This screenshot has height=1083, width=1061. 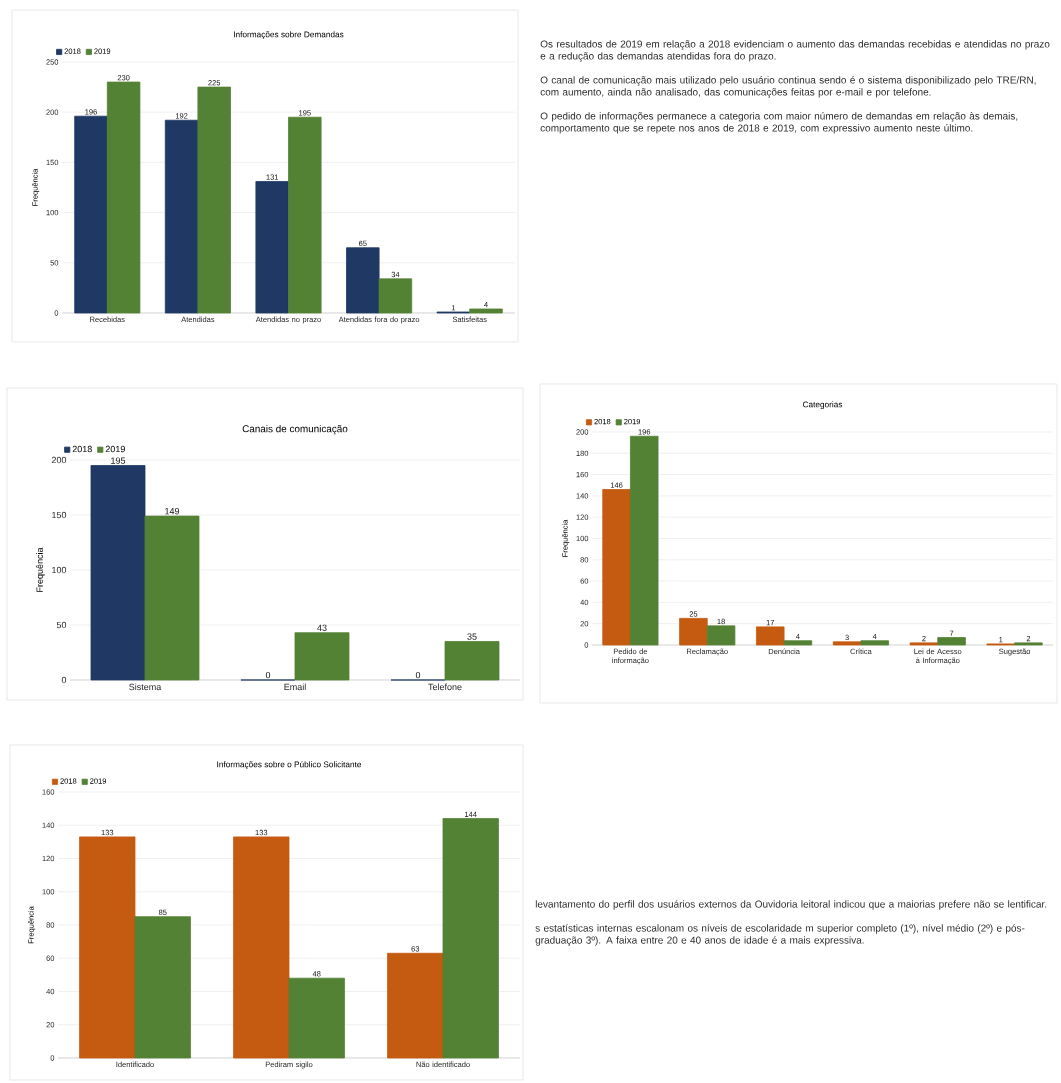 What do you see at coordinates (791, 905) in the screenshot?
I see `text: levantamento do perfil dos usuários externos da Ouvidoria leitoral indicou que a maiorias prefere não se lentificar.` at bounding box center [791, 905].